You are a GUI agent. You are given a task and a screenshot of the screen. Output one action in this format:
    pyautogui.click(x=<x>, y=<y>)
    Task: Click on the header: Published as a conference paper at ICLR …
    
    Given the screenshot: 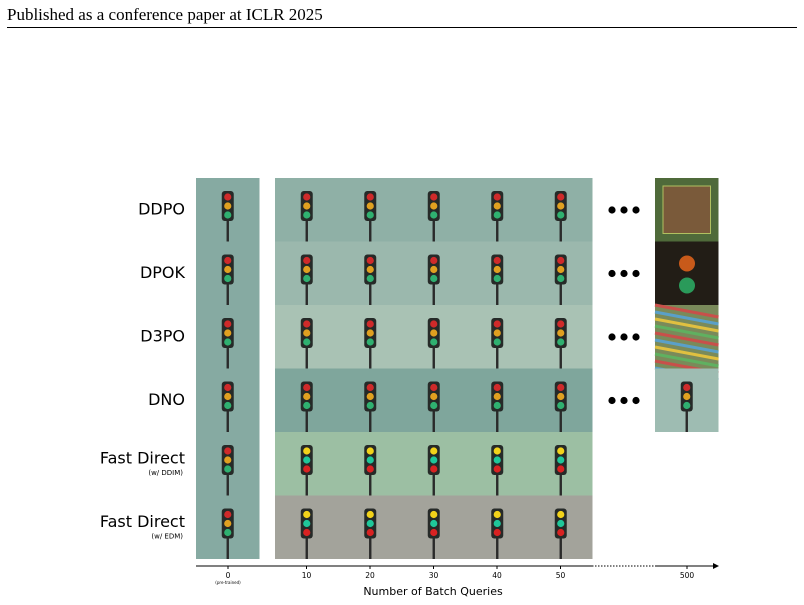 What is the action you would take?
    pyautogui.click(x=165, y=14)
    